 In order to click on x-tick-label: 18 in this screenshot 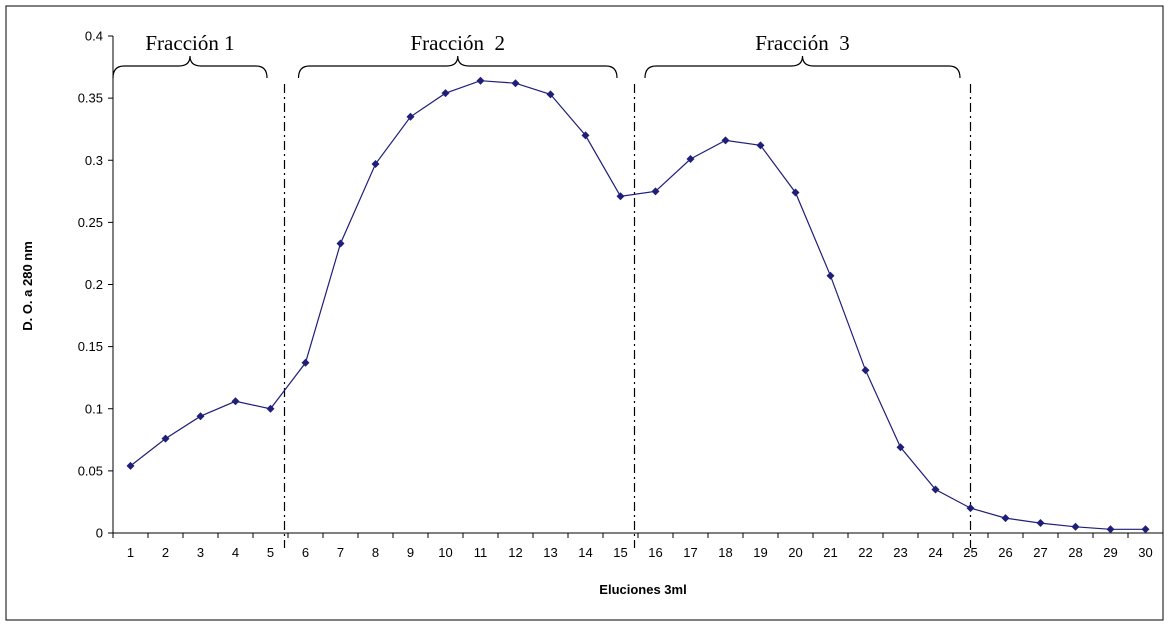, I will do `click(725, 552)`.